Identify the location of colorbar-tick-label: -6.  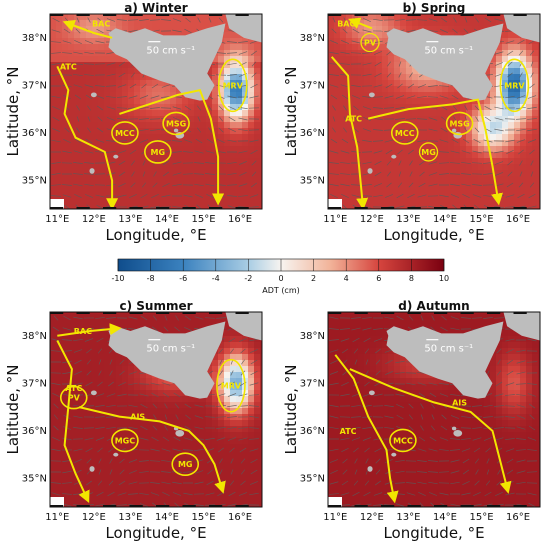
(183, 278).